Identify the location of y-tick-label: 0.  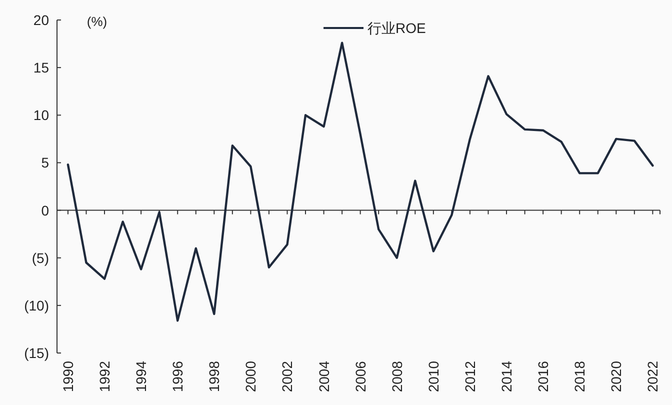
(45, 210).